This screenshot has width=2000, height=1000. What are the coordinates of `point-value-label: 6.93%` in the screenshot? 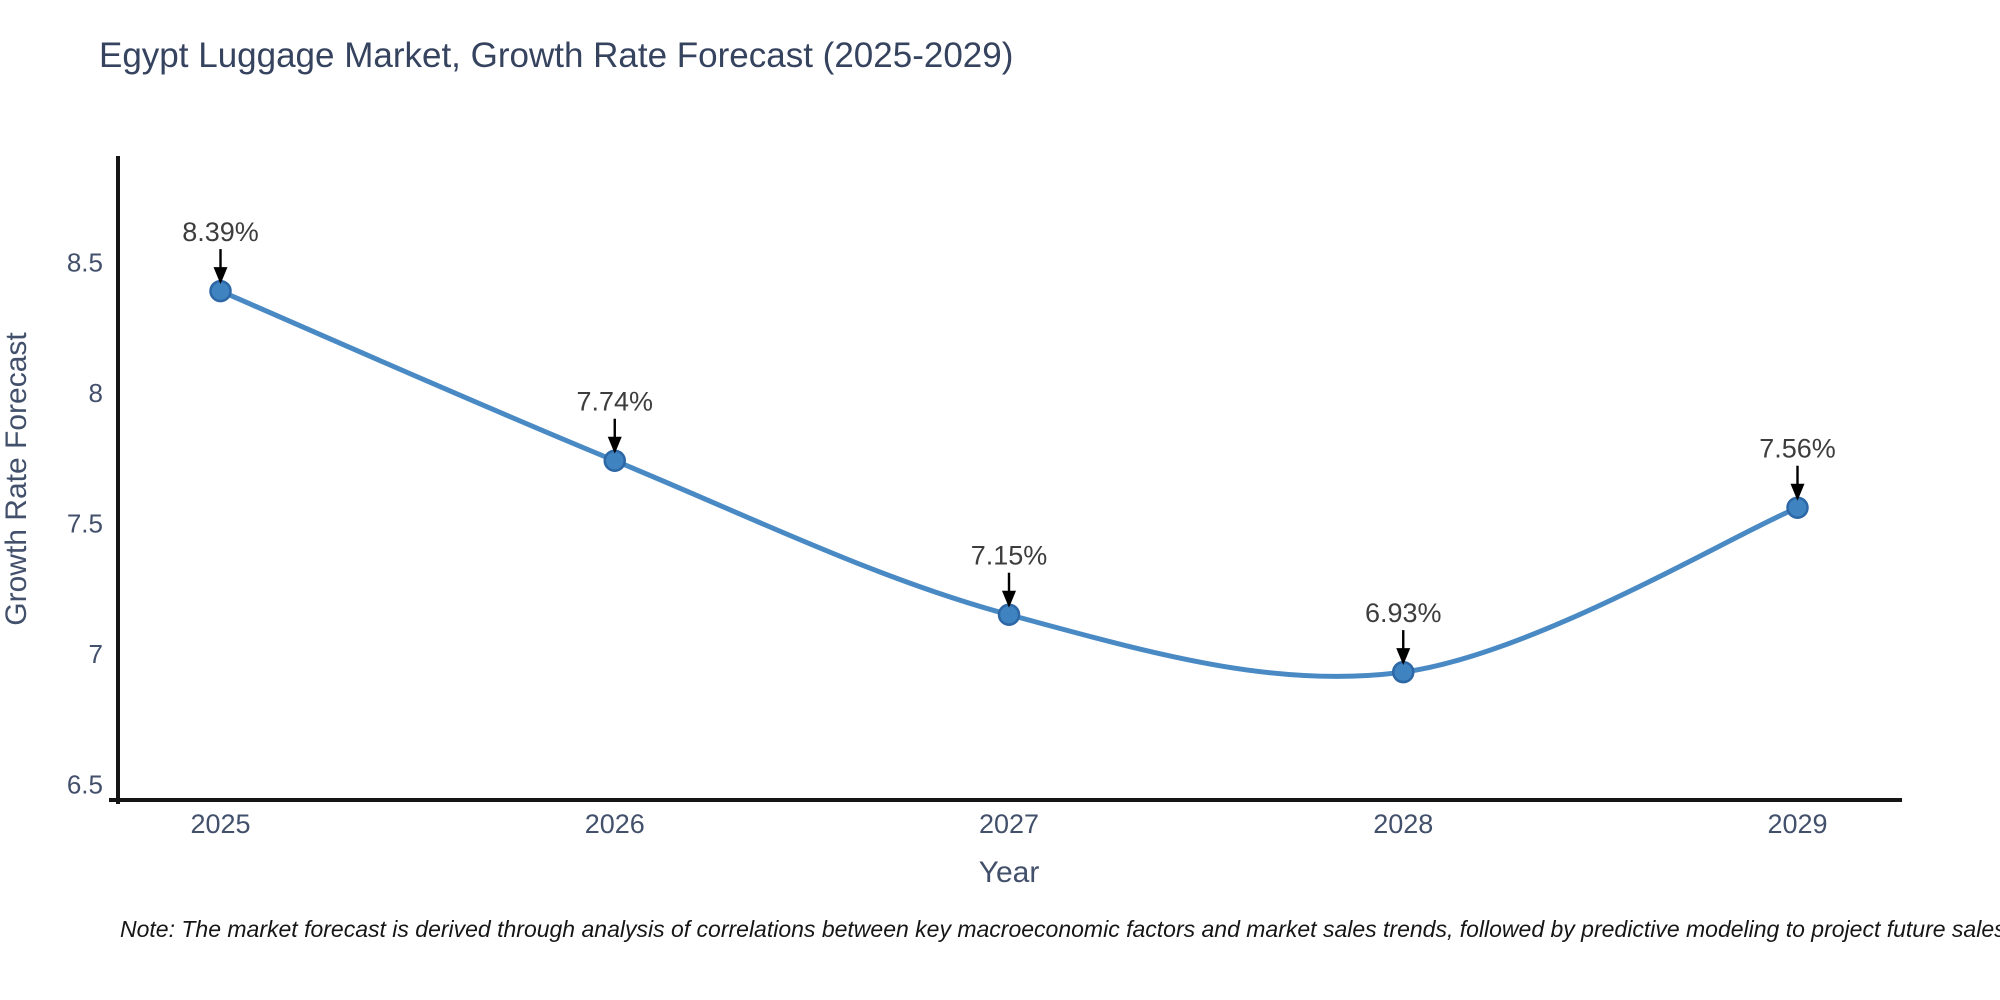 It's located at (1403, 613).